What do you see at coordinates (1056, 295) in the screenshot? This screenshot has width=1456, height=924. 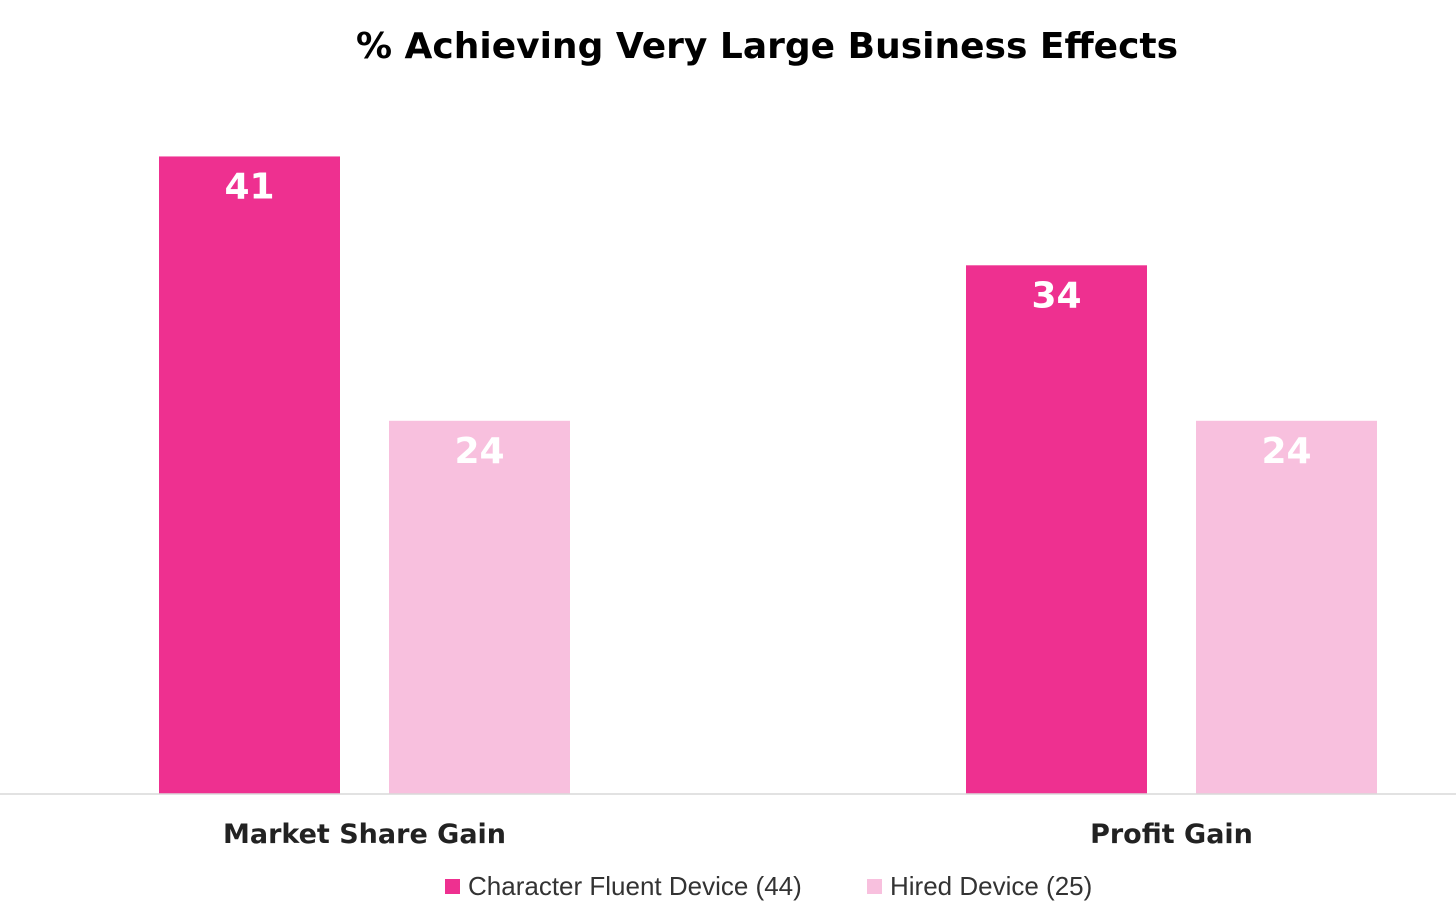 I see `data-label-1-0: 34` at bounding box center [1056, 295].